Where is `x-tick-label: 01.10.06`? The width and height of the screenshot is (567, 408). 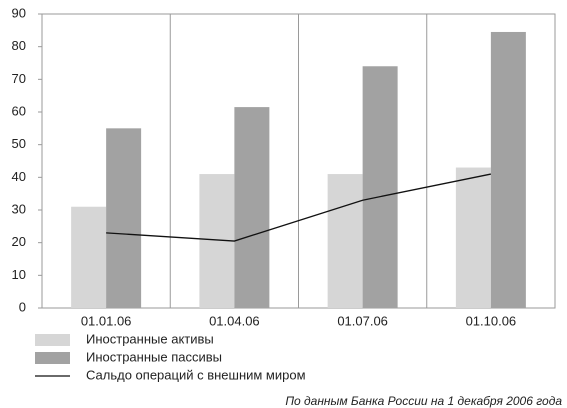 x-tick-label: 01.10.06 is located at coordinates (491, 320).